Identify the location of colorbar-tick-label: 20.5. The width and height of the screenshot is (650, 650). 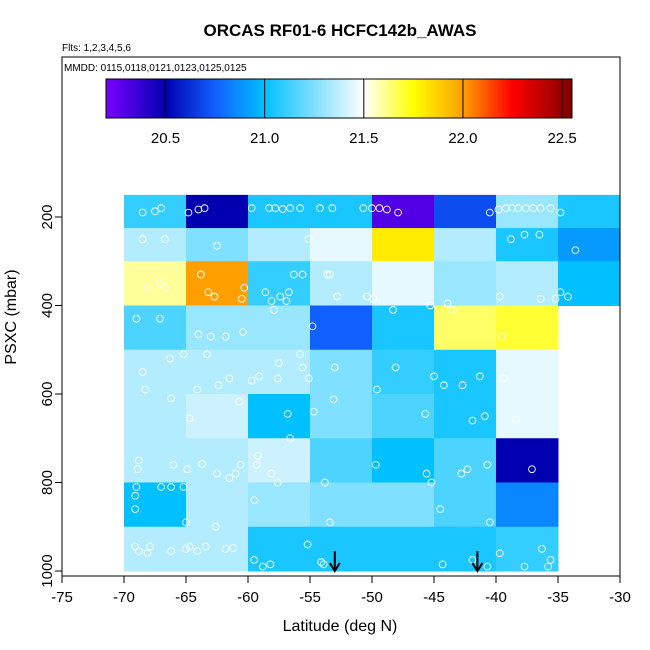
(165, 138).